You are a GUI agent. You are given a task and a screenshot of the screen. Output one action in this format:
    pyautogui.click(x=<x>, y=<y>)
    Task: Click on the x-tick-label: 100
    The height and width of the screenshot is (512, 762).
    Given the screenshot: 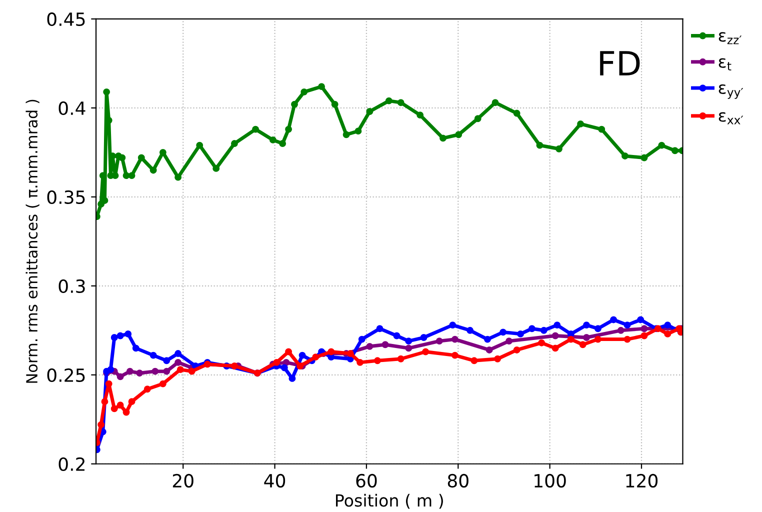 What is the action you would take?
    pyautogui.click(x=550, y=481)
    